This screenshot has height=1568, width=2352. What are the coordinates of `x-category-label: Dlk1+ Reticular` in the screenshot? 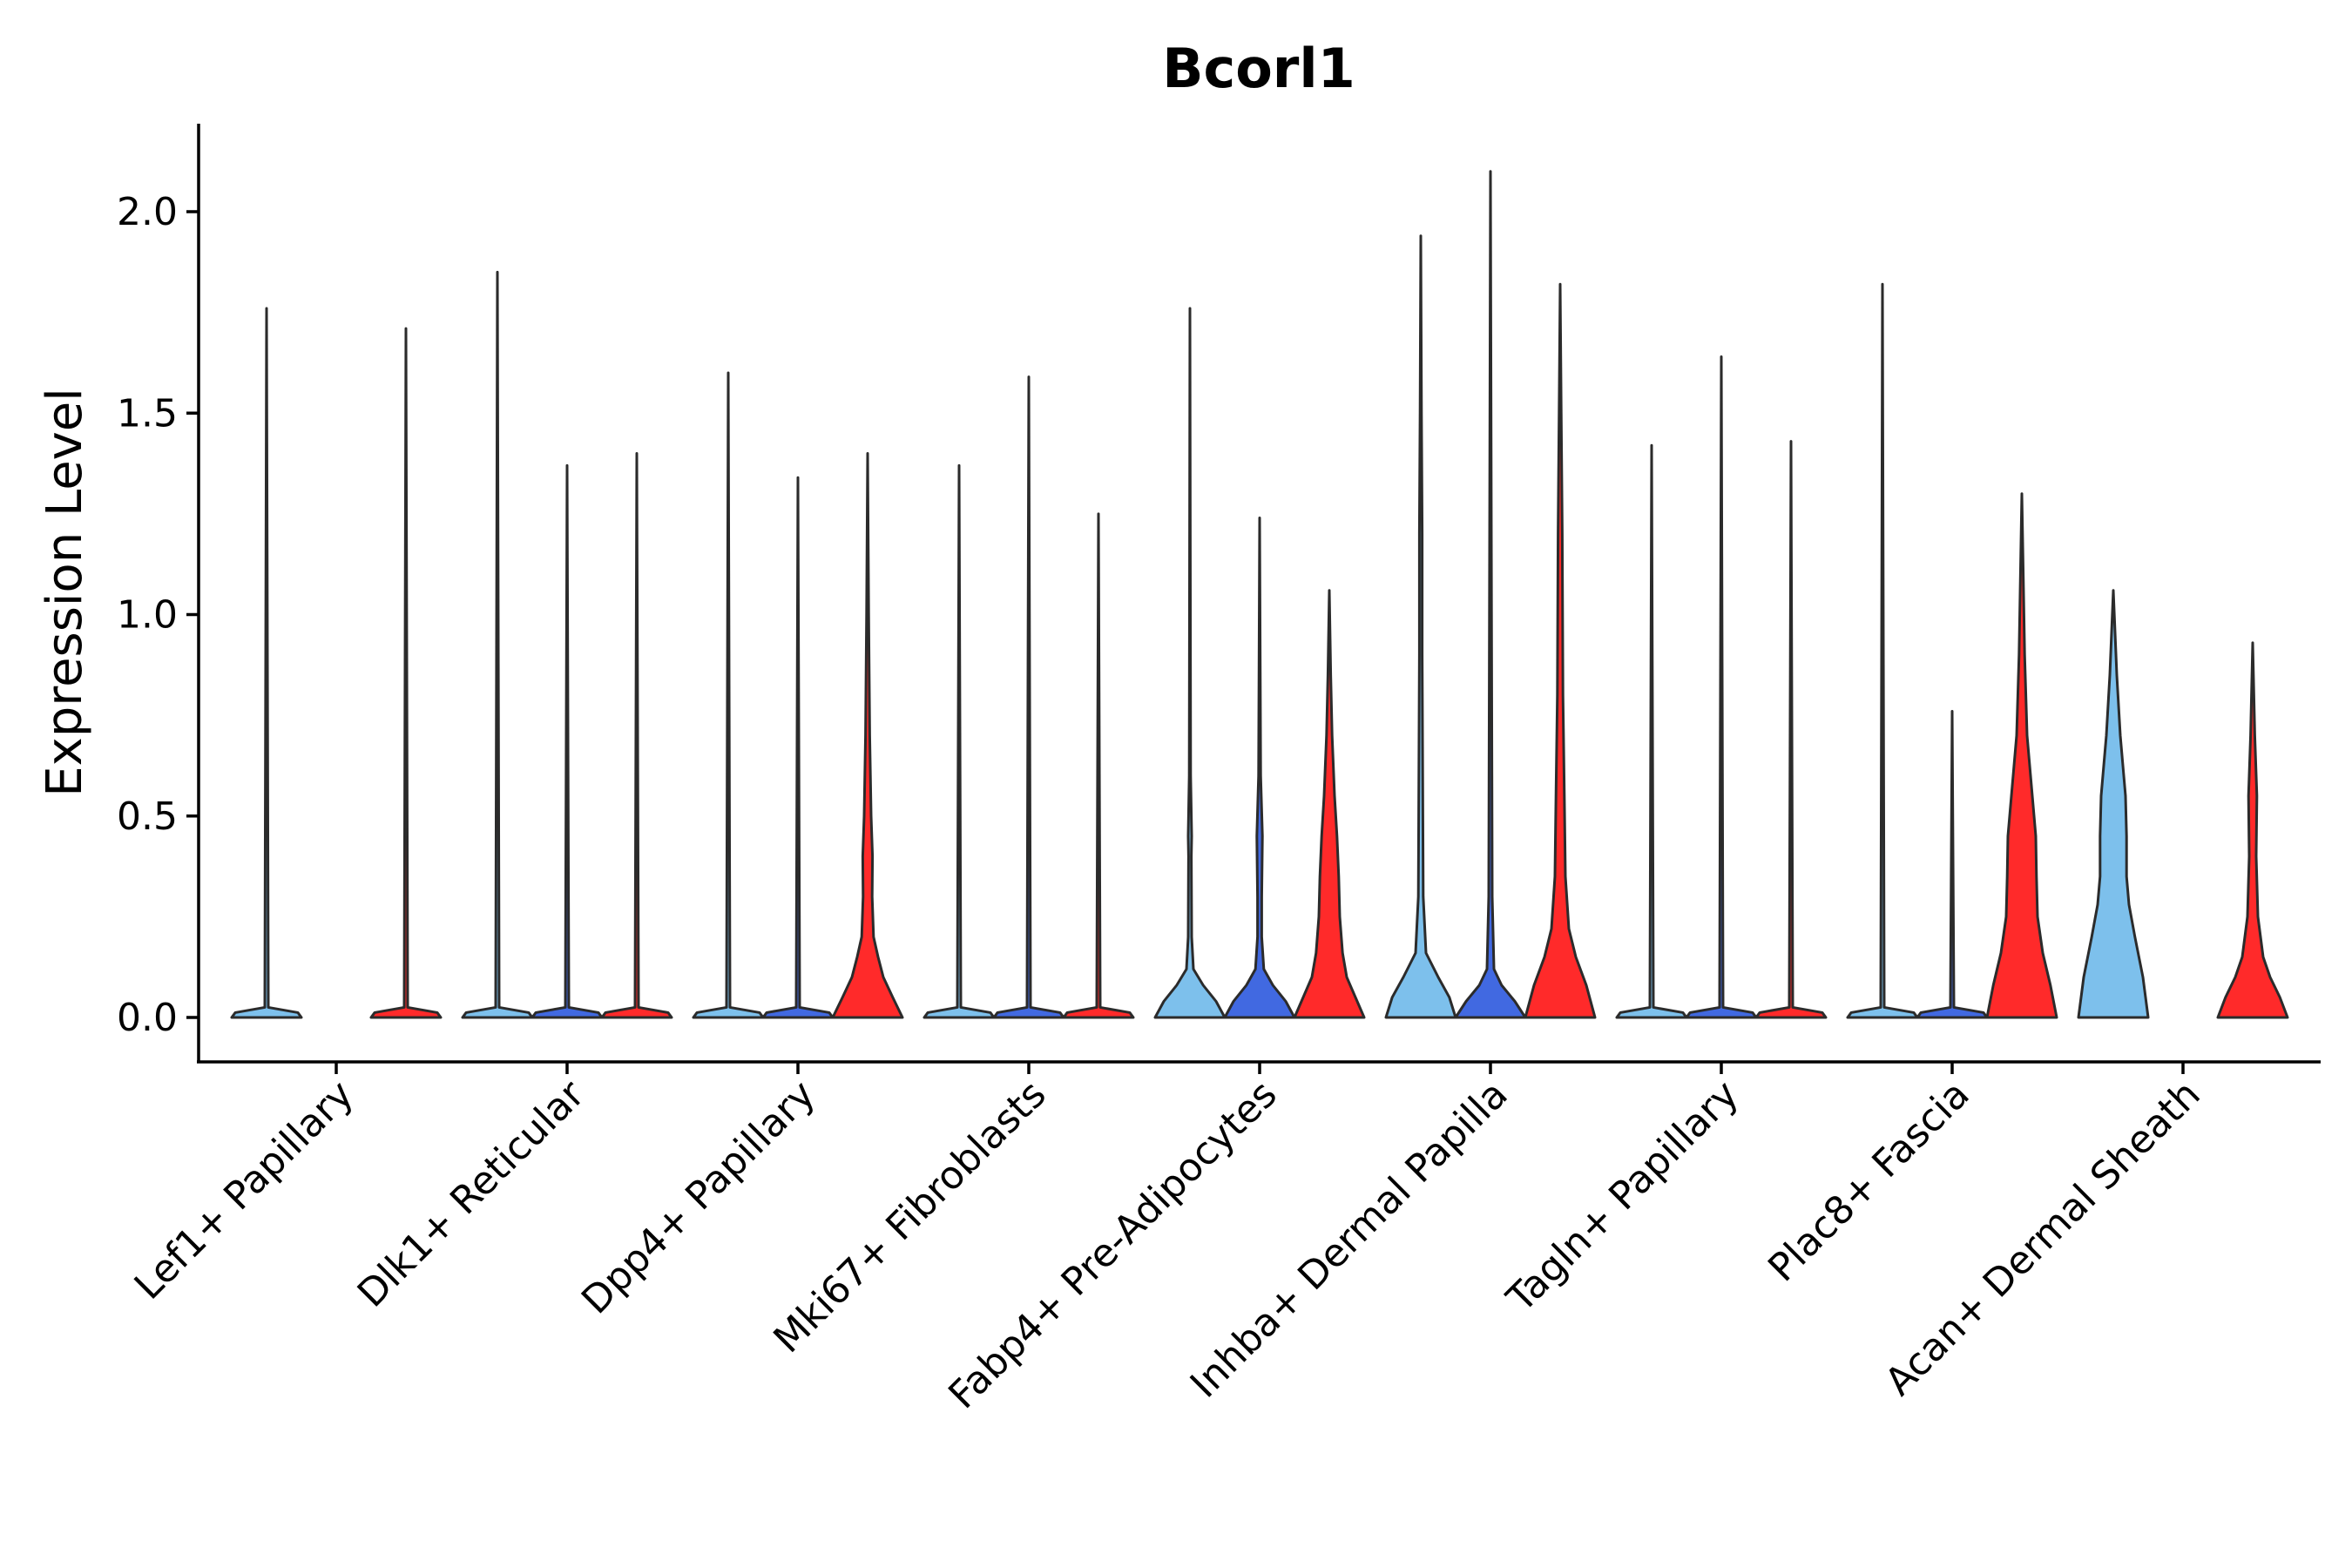 It's located at (471, 1193).